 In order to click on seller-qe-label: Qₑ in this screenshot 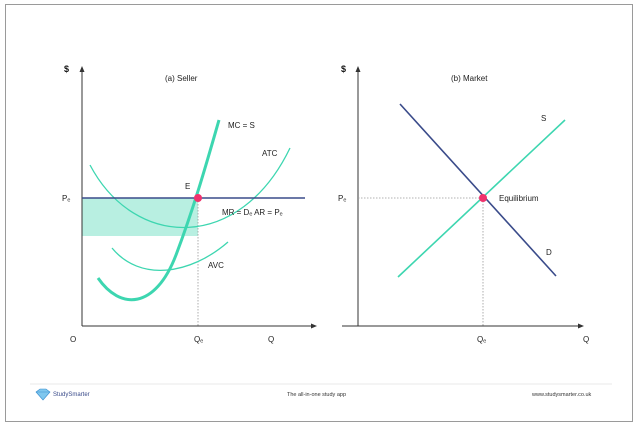, I will do `click(198, 339)`.